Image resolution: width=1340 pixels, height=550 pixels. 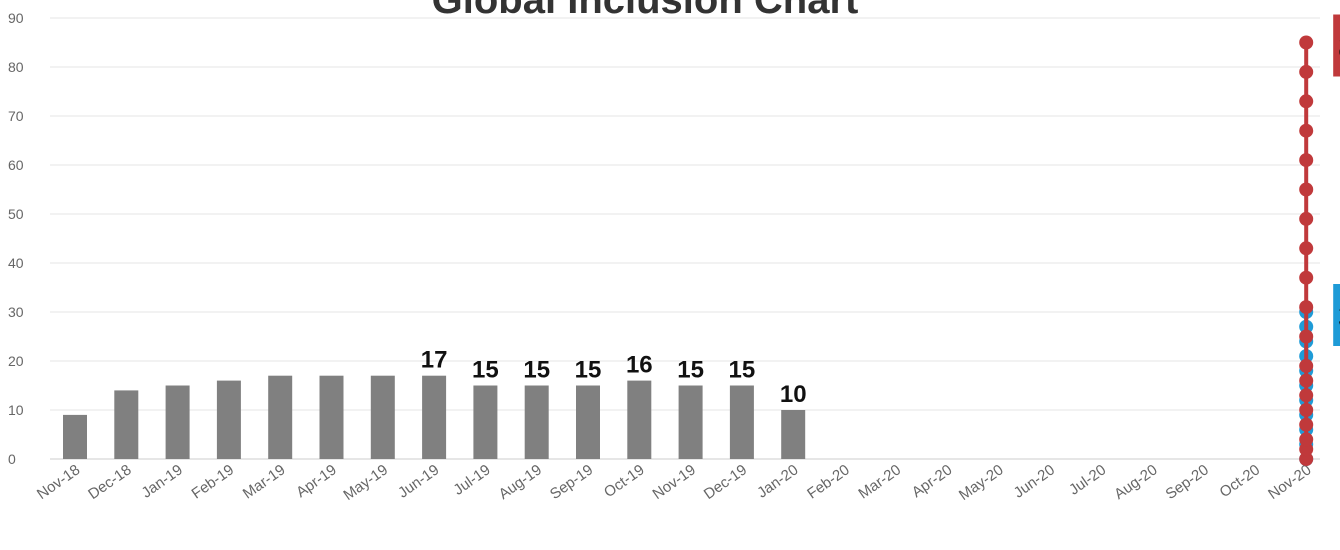 I want to click on x-tick-label: Aug-19, so click(x=520, y=482).